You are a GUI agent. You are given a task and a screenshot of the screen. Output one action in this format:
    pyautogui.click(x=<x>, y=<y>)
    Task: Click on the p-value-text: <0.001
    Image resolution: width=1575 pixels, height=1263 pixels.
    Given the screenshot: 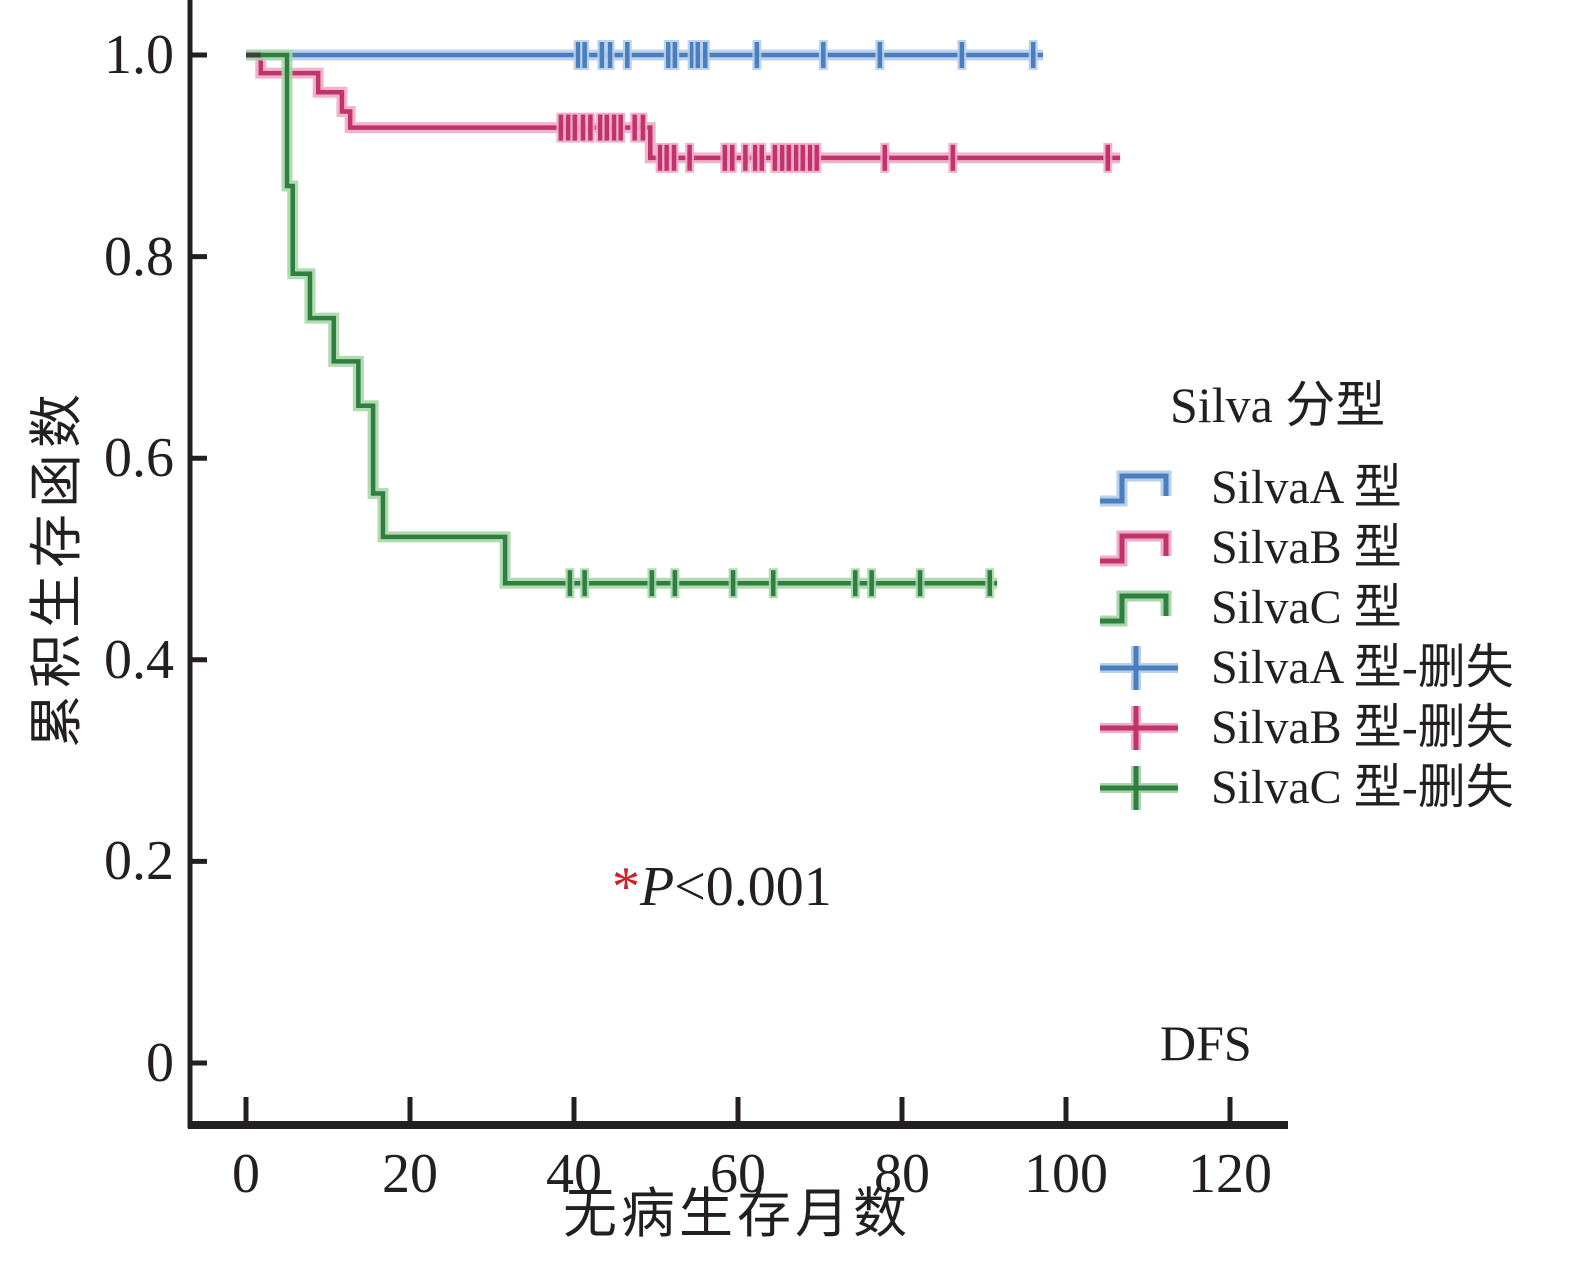 What is the action you would take?
    pyautogui.click(x=753, y=887)
    